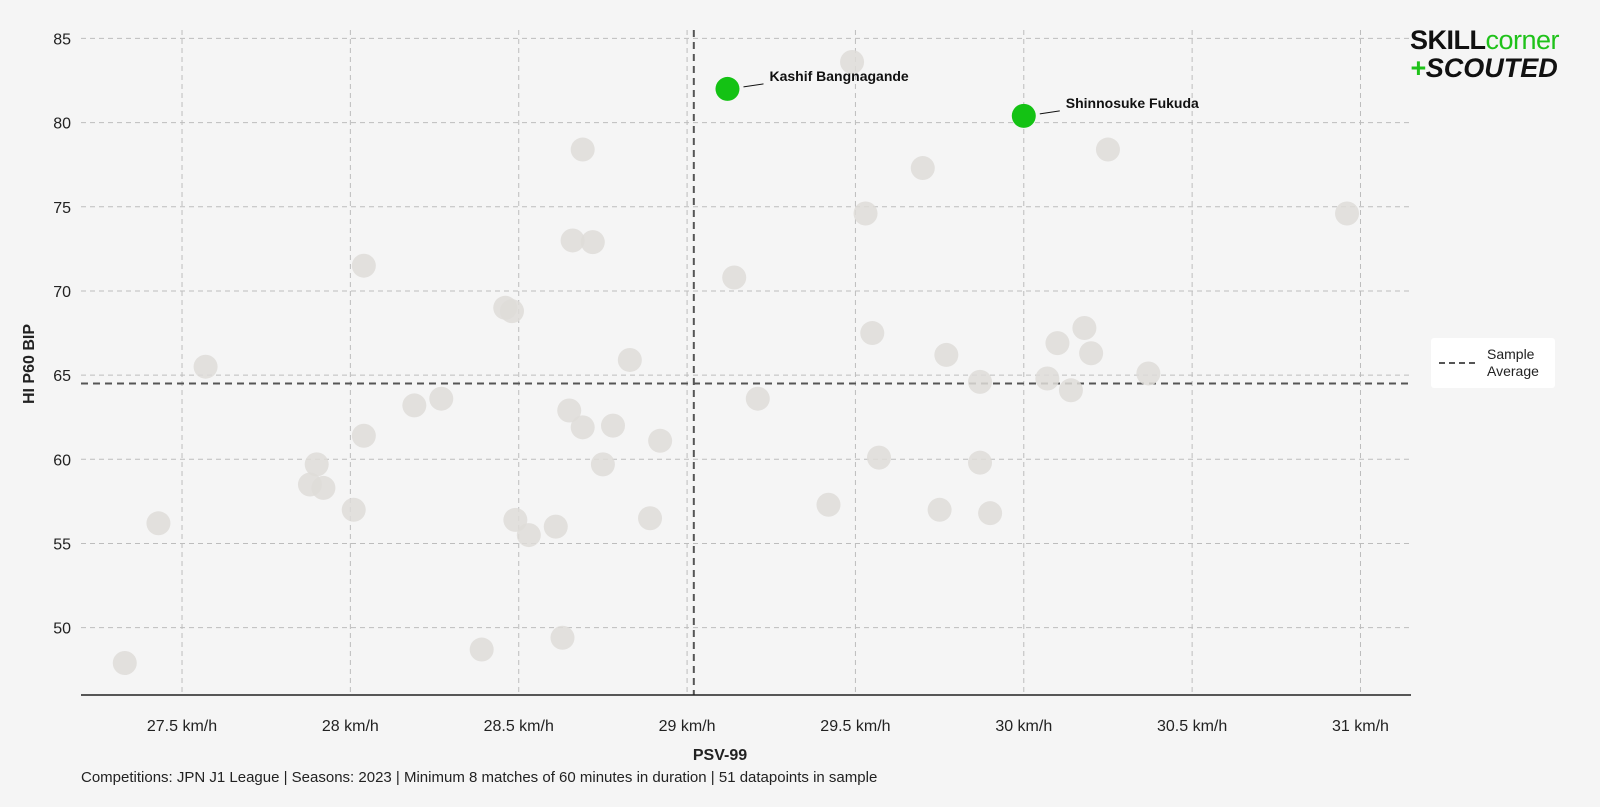 This screenshot has height=807, width=1600. I want to click on x-tick-label: 30.5 km/h, so click(1192, 726).